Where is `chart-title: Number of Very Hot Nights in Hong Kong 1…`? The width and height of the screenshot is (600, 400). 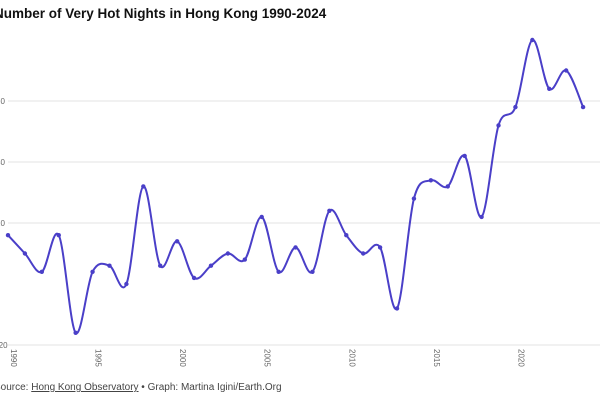 chart-title: Number of Very Hot Nights in Hong Kong 1… is located at coordinates (163, 13).